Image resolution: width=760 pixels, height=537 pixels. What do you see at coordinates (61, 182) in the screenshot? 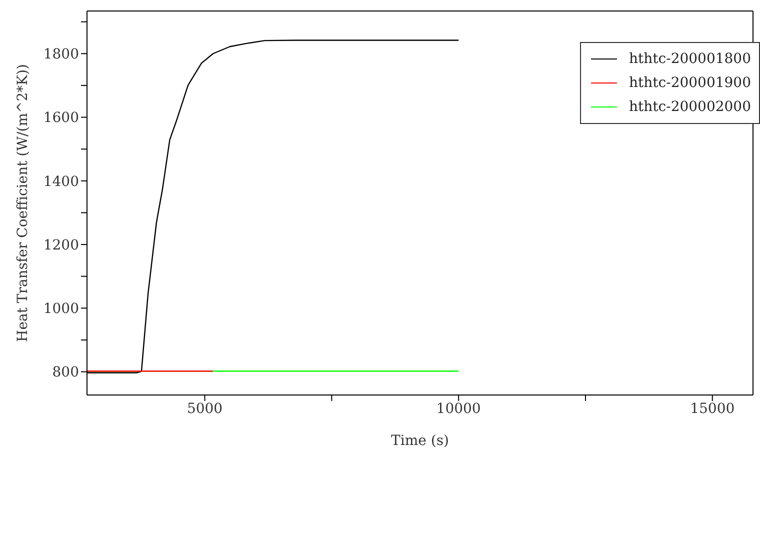
I see `y-tick-label: 1400` at bounding box center [61, 182].